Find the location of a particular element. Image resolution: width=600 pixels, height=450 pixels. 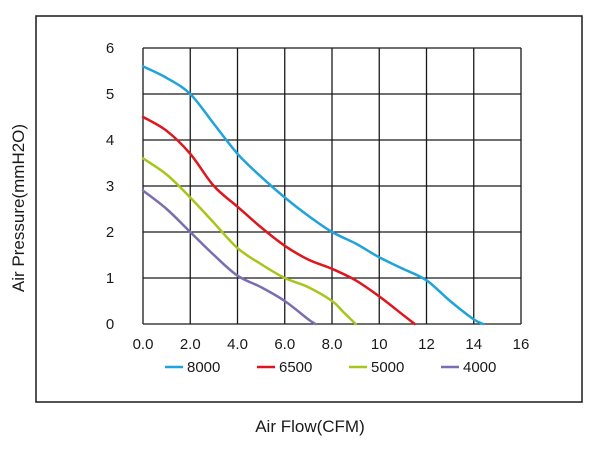

y-tick-labels: 0 1 2 3 4 5 6 is located at coordinates (110, 186).